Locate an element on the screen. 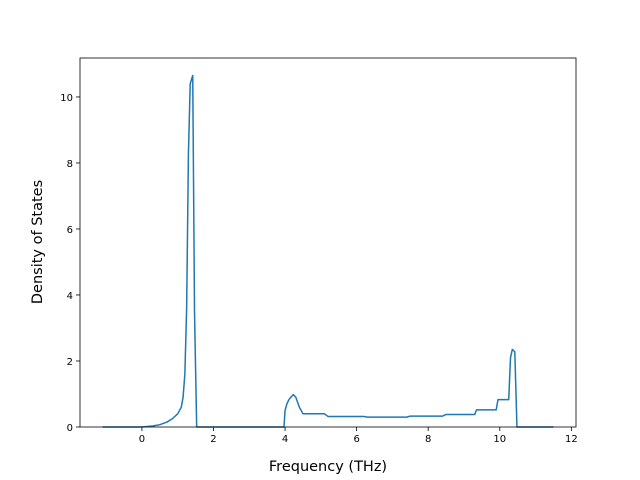 This screenshot has width=640, height=480. y-tick-label: 4 is located at coordinates (70, 296).